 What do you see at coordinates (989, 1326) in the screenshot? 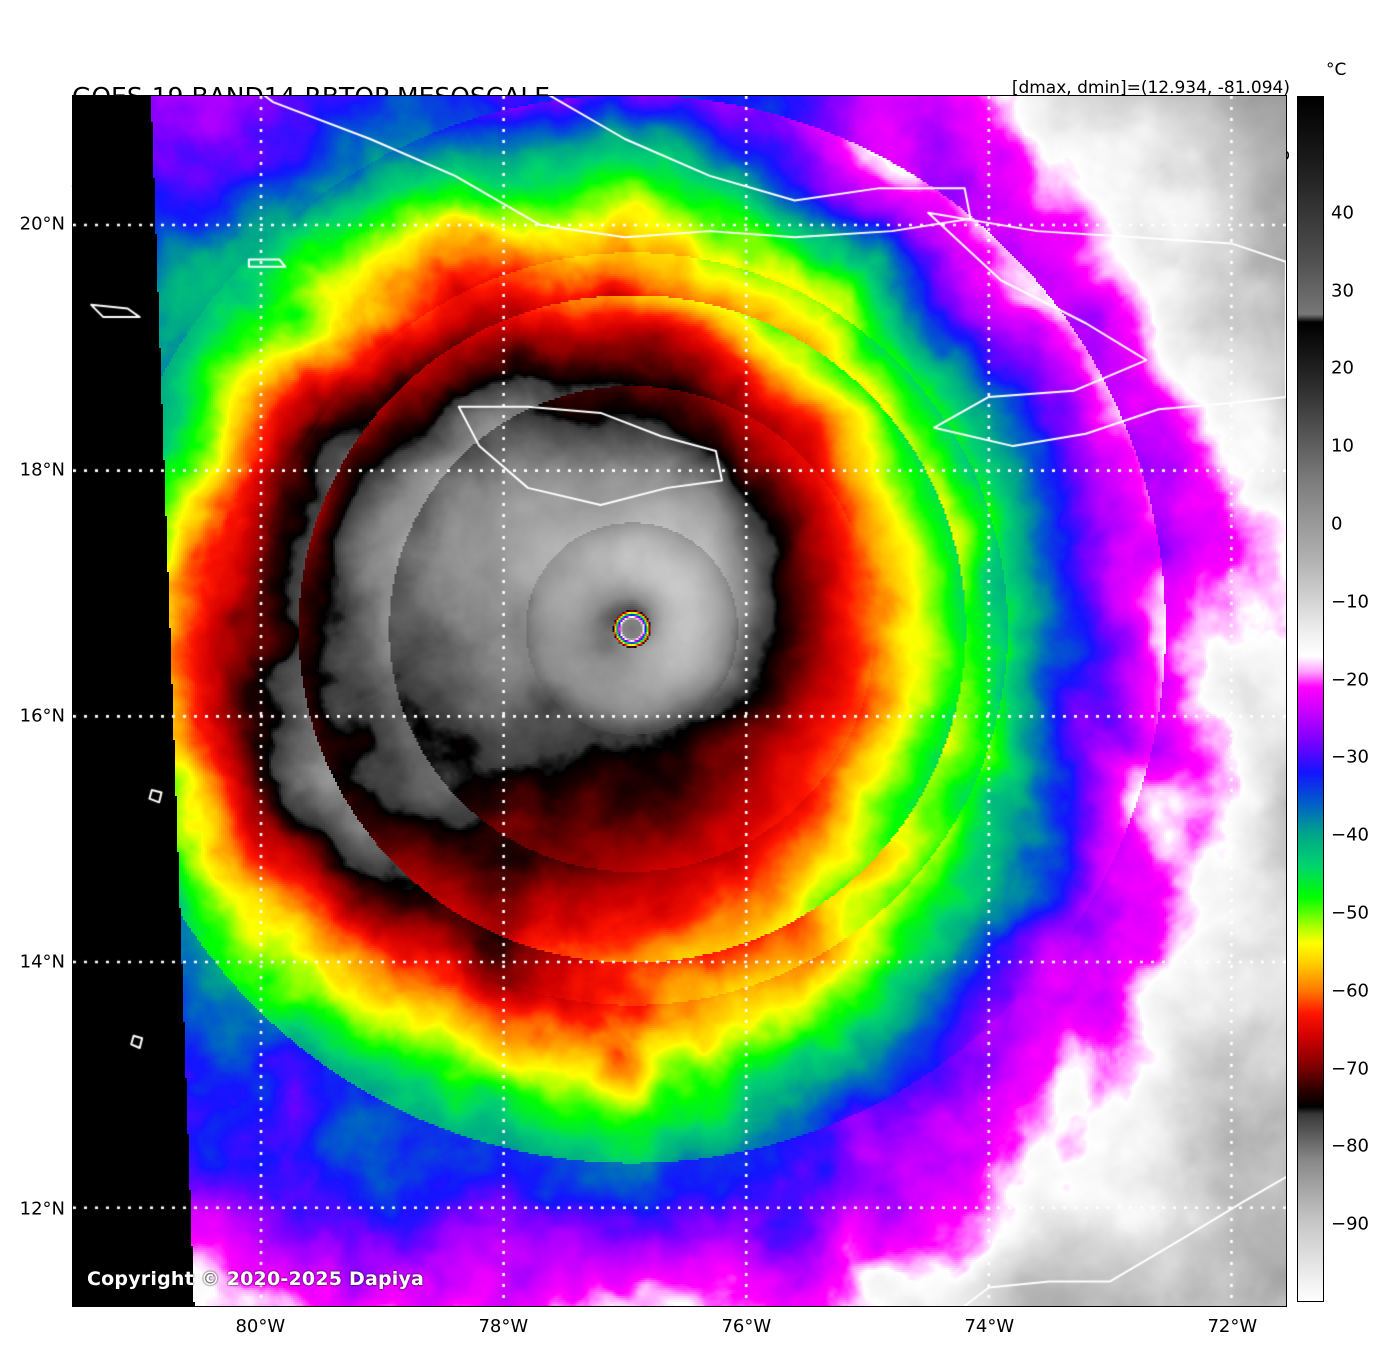
I see `lon-tick-74: 74°W` at bounding box center [989, 1326].